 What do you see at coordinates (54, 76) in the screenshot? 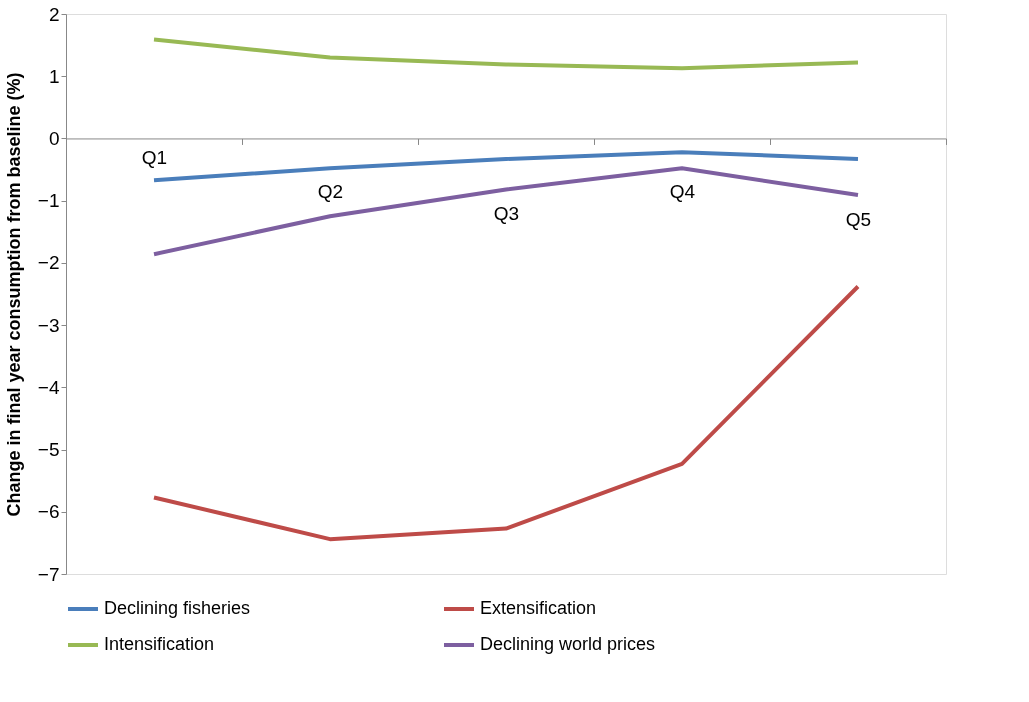
I see `y-tick-label: 1` at bounding box center [54, 76].